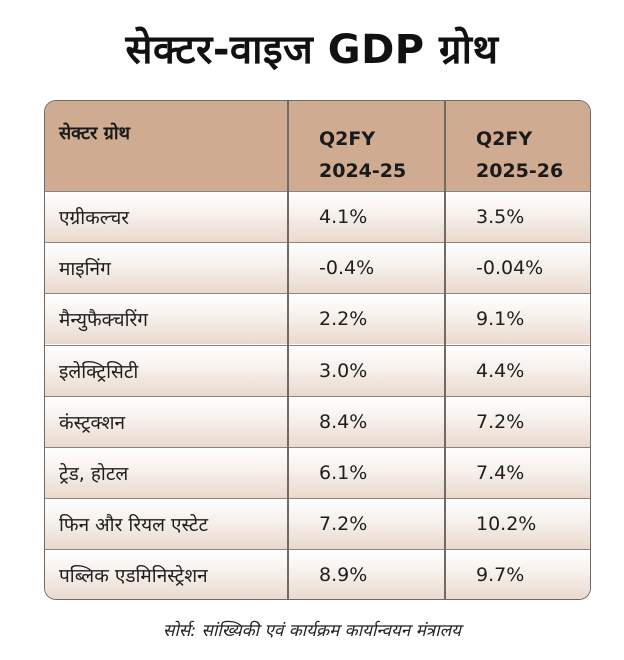 This screenshot has height=660, width=624. I want to click on table-row: कंस्ट्रक्शन 8.4% 7.2%, so click(317, 421).